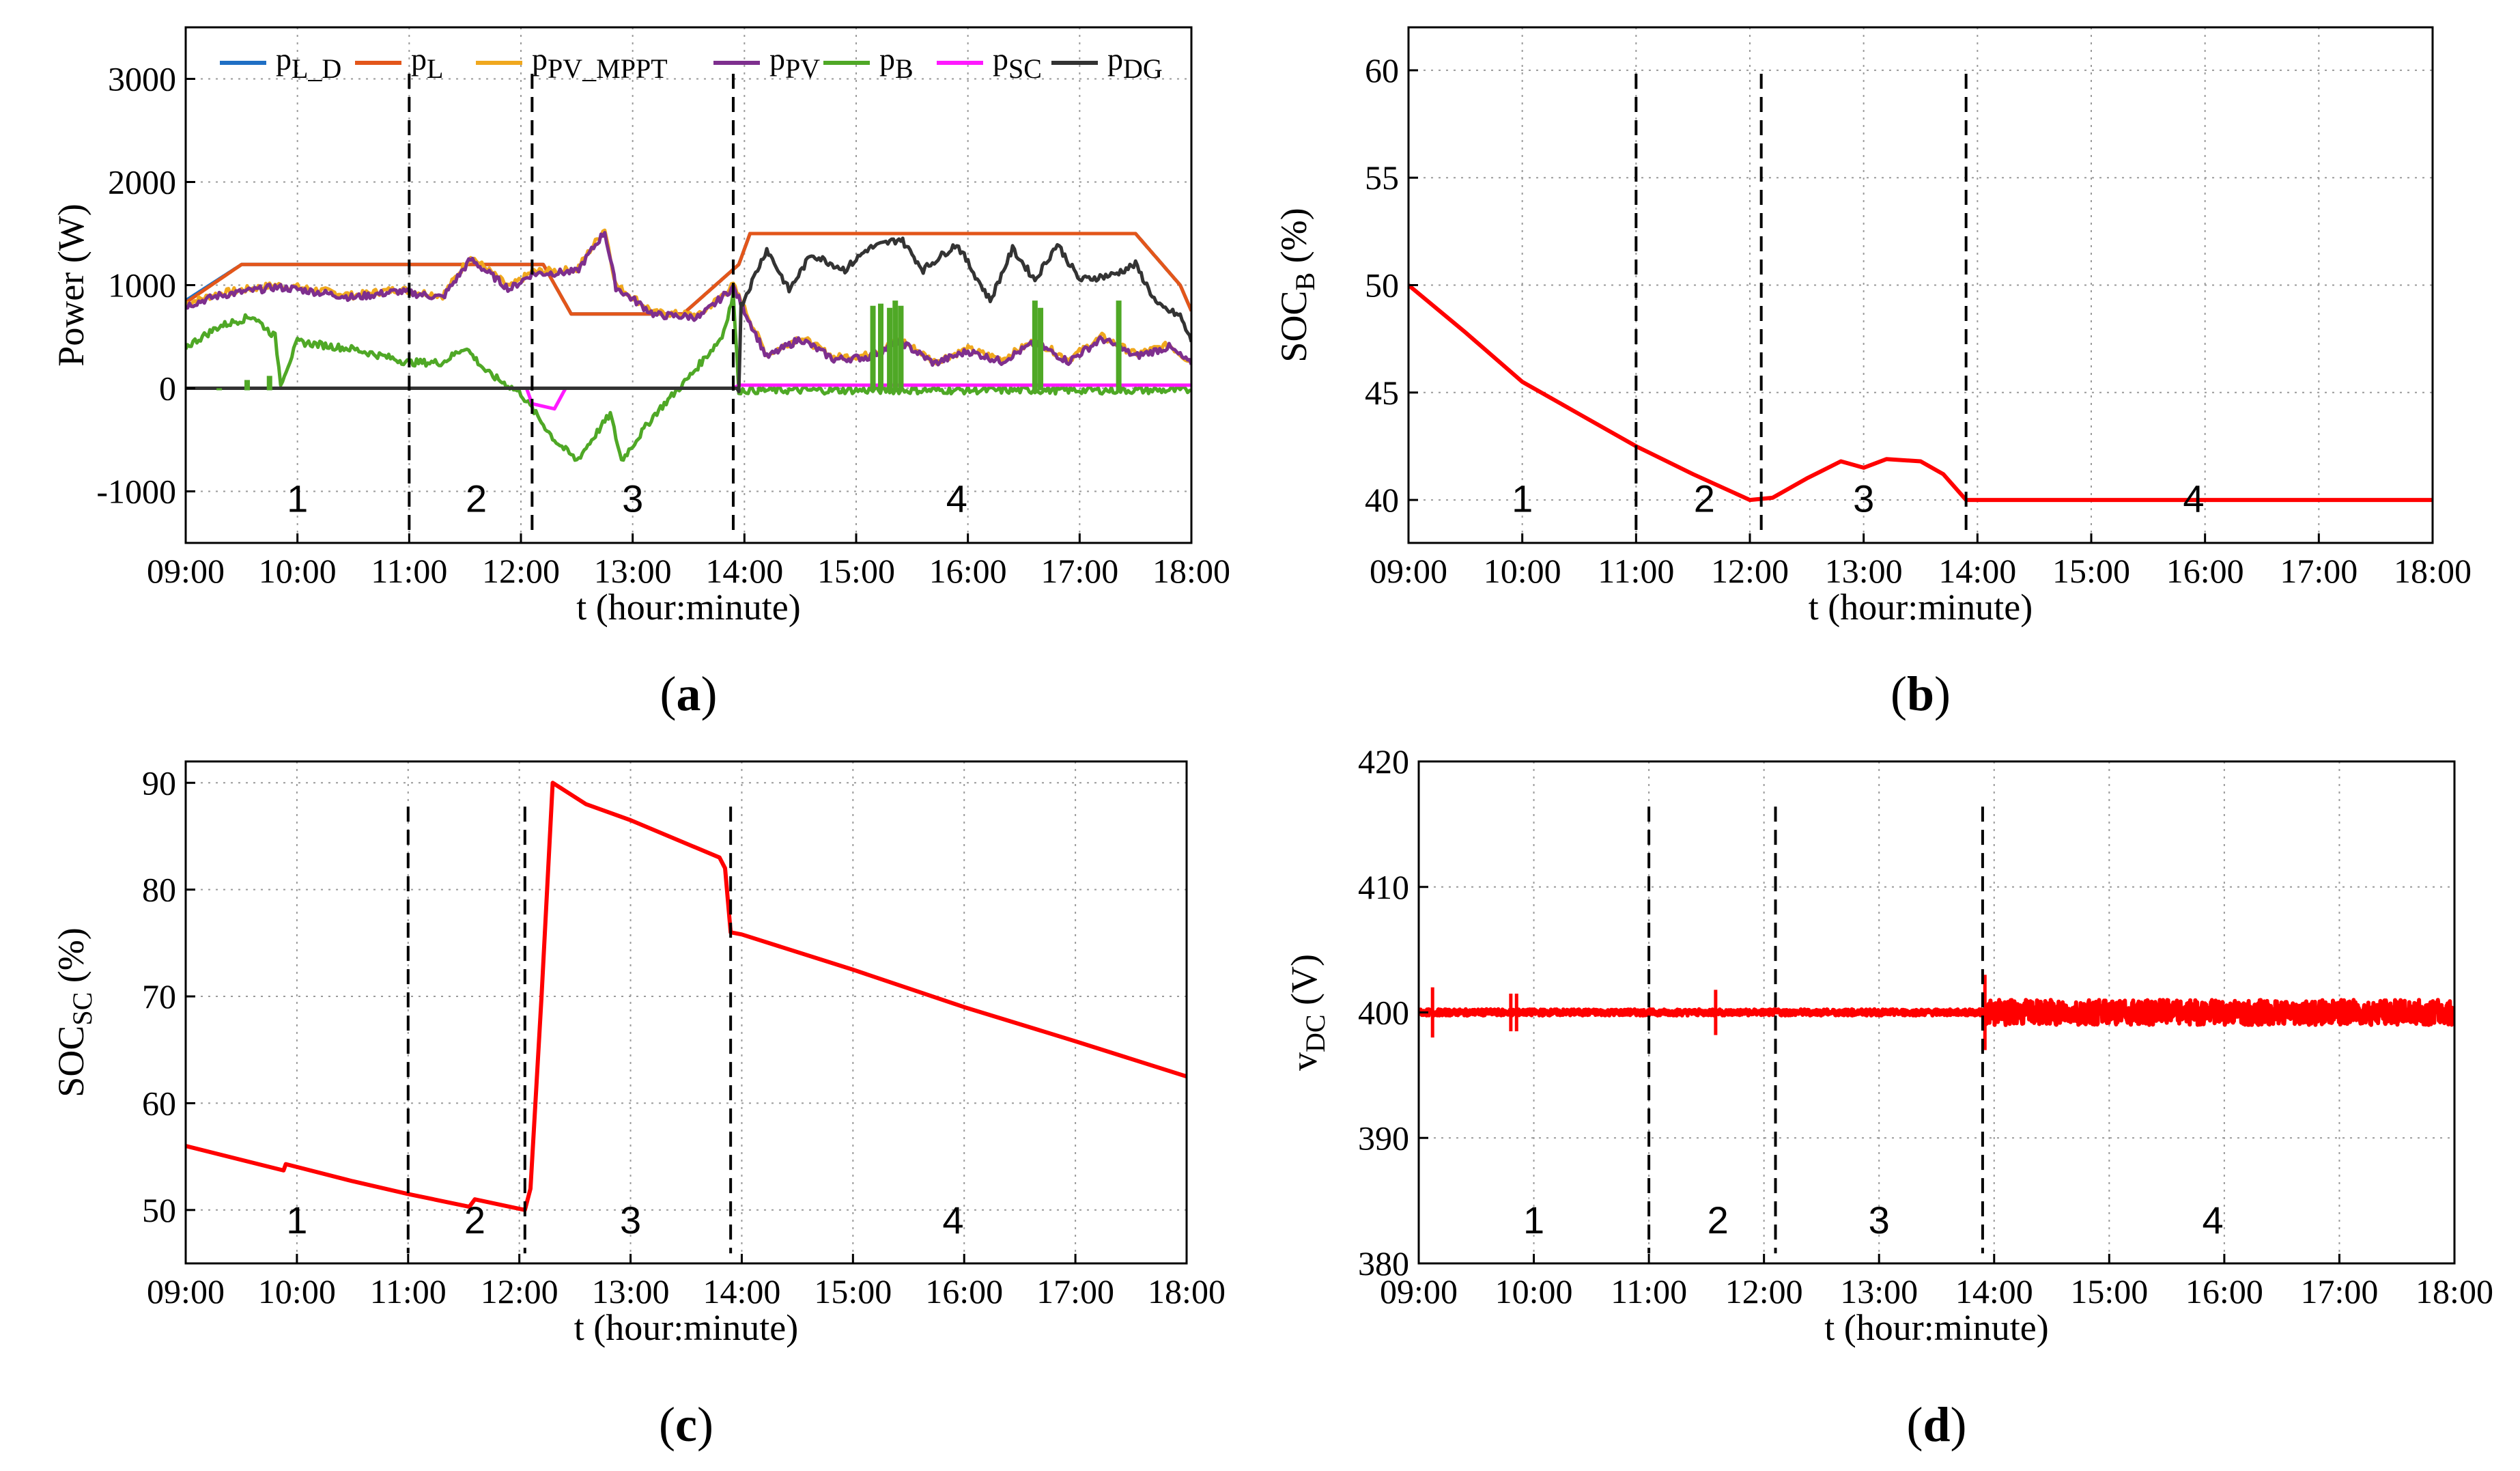 This screenshot has width=2520, height=1471. I want to click on panel-caption: (d), so click(1936, 1424).